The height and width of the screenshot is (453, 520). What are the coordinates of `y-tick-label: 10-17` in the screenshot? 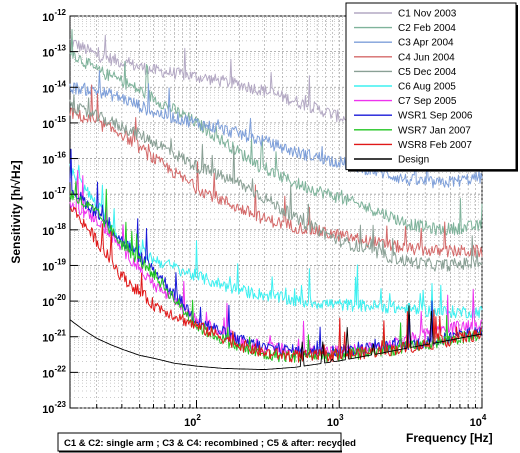 It's located at (54, 194).